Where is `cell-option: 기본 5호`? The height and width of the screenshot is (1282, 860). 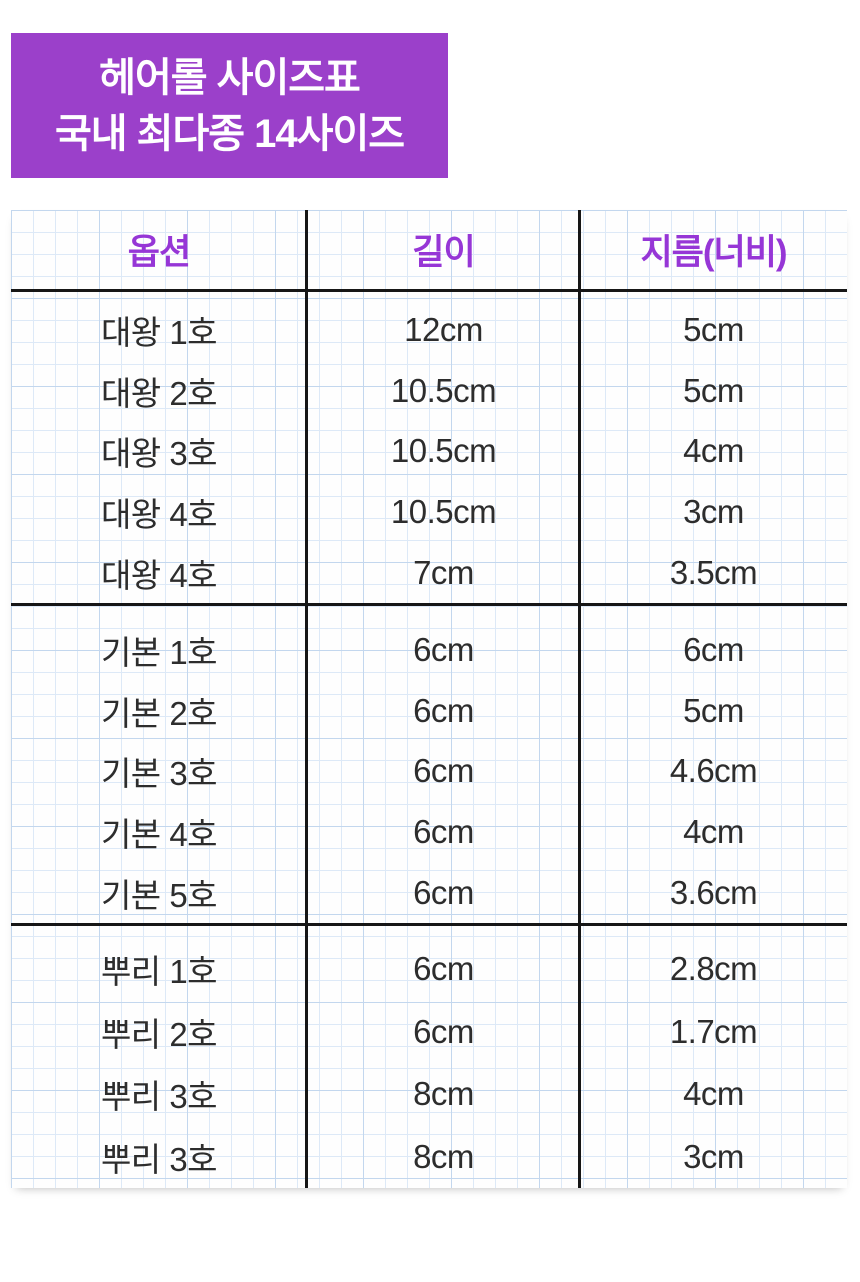 cell-option: 기본 5호 is located at coordinates (159, 895).